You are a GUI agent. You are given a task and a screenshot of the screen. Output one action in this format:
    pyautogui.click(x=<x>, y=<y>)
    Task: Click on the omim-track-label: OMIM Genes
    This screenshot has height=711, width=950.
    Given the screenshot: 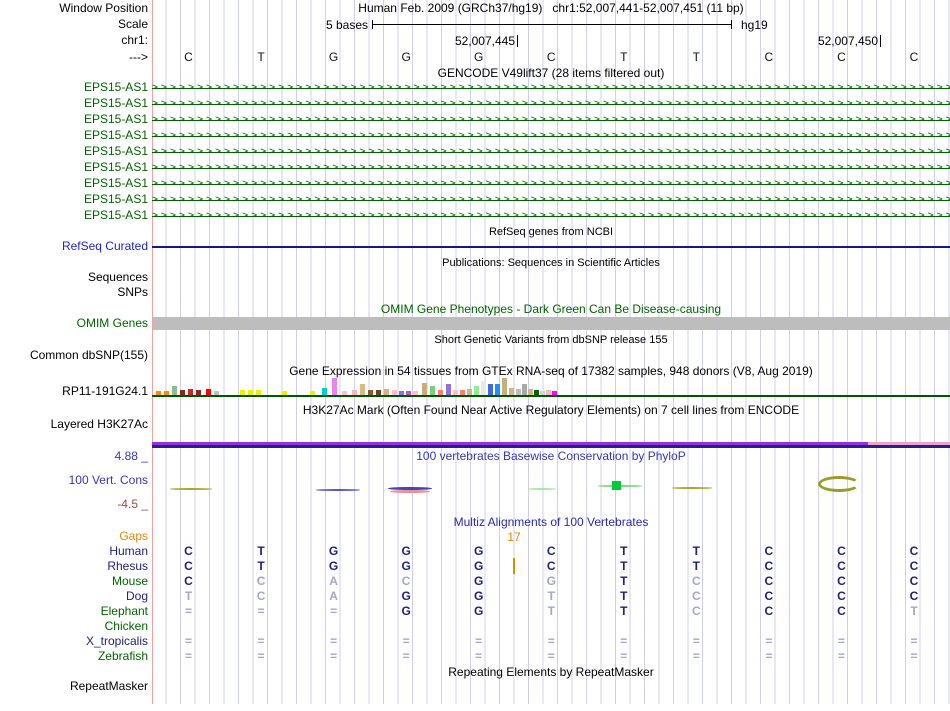 What is the action you would take?
    pyautogui.click(x=112, y=323)
    